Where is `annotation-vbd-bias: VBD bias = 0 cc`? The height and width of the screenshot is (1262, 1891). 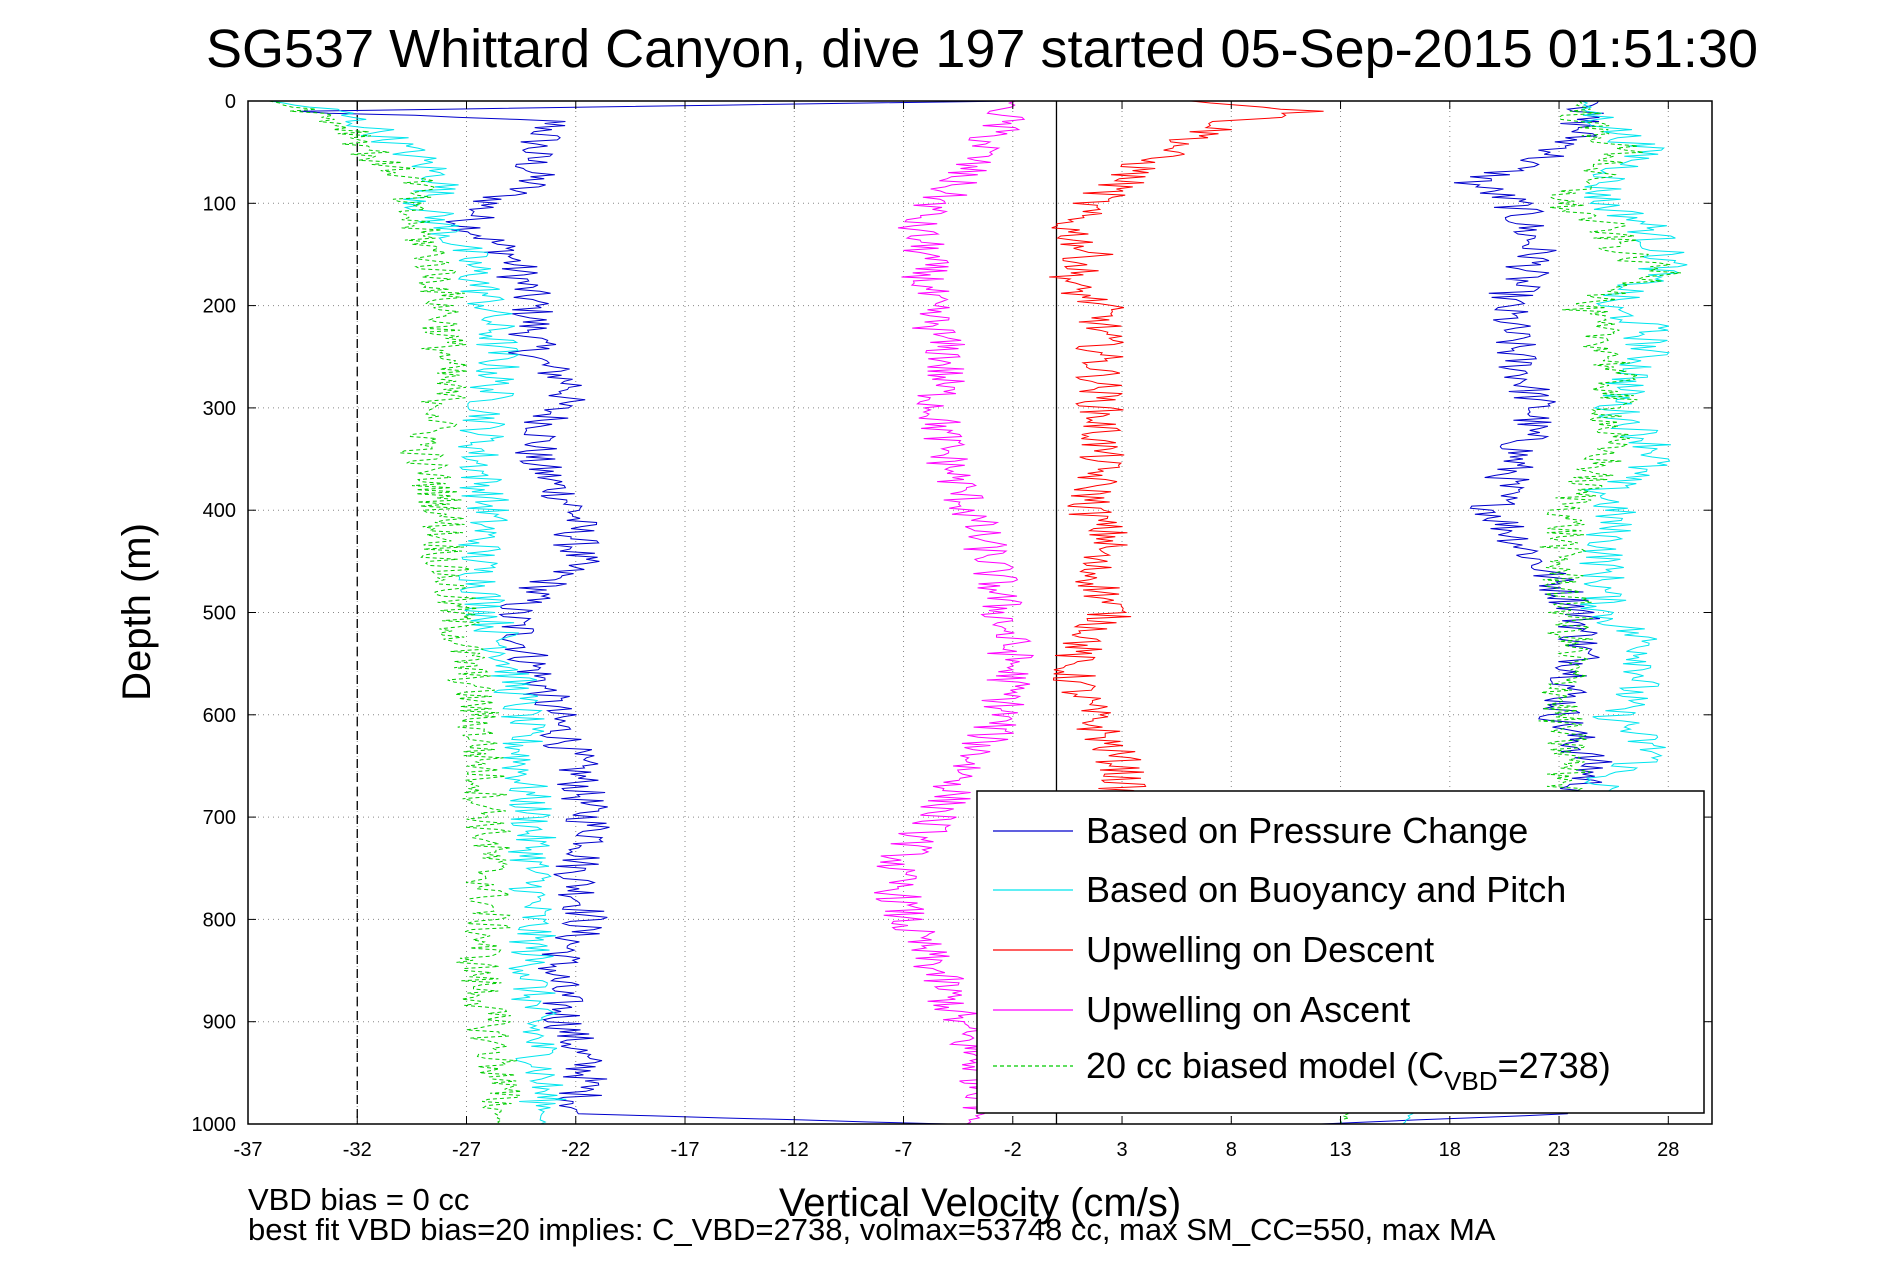
annotation-vbd-bias: VBD bias = 0 cc is located at coordinates (358, 1199).